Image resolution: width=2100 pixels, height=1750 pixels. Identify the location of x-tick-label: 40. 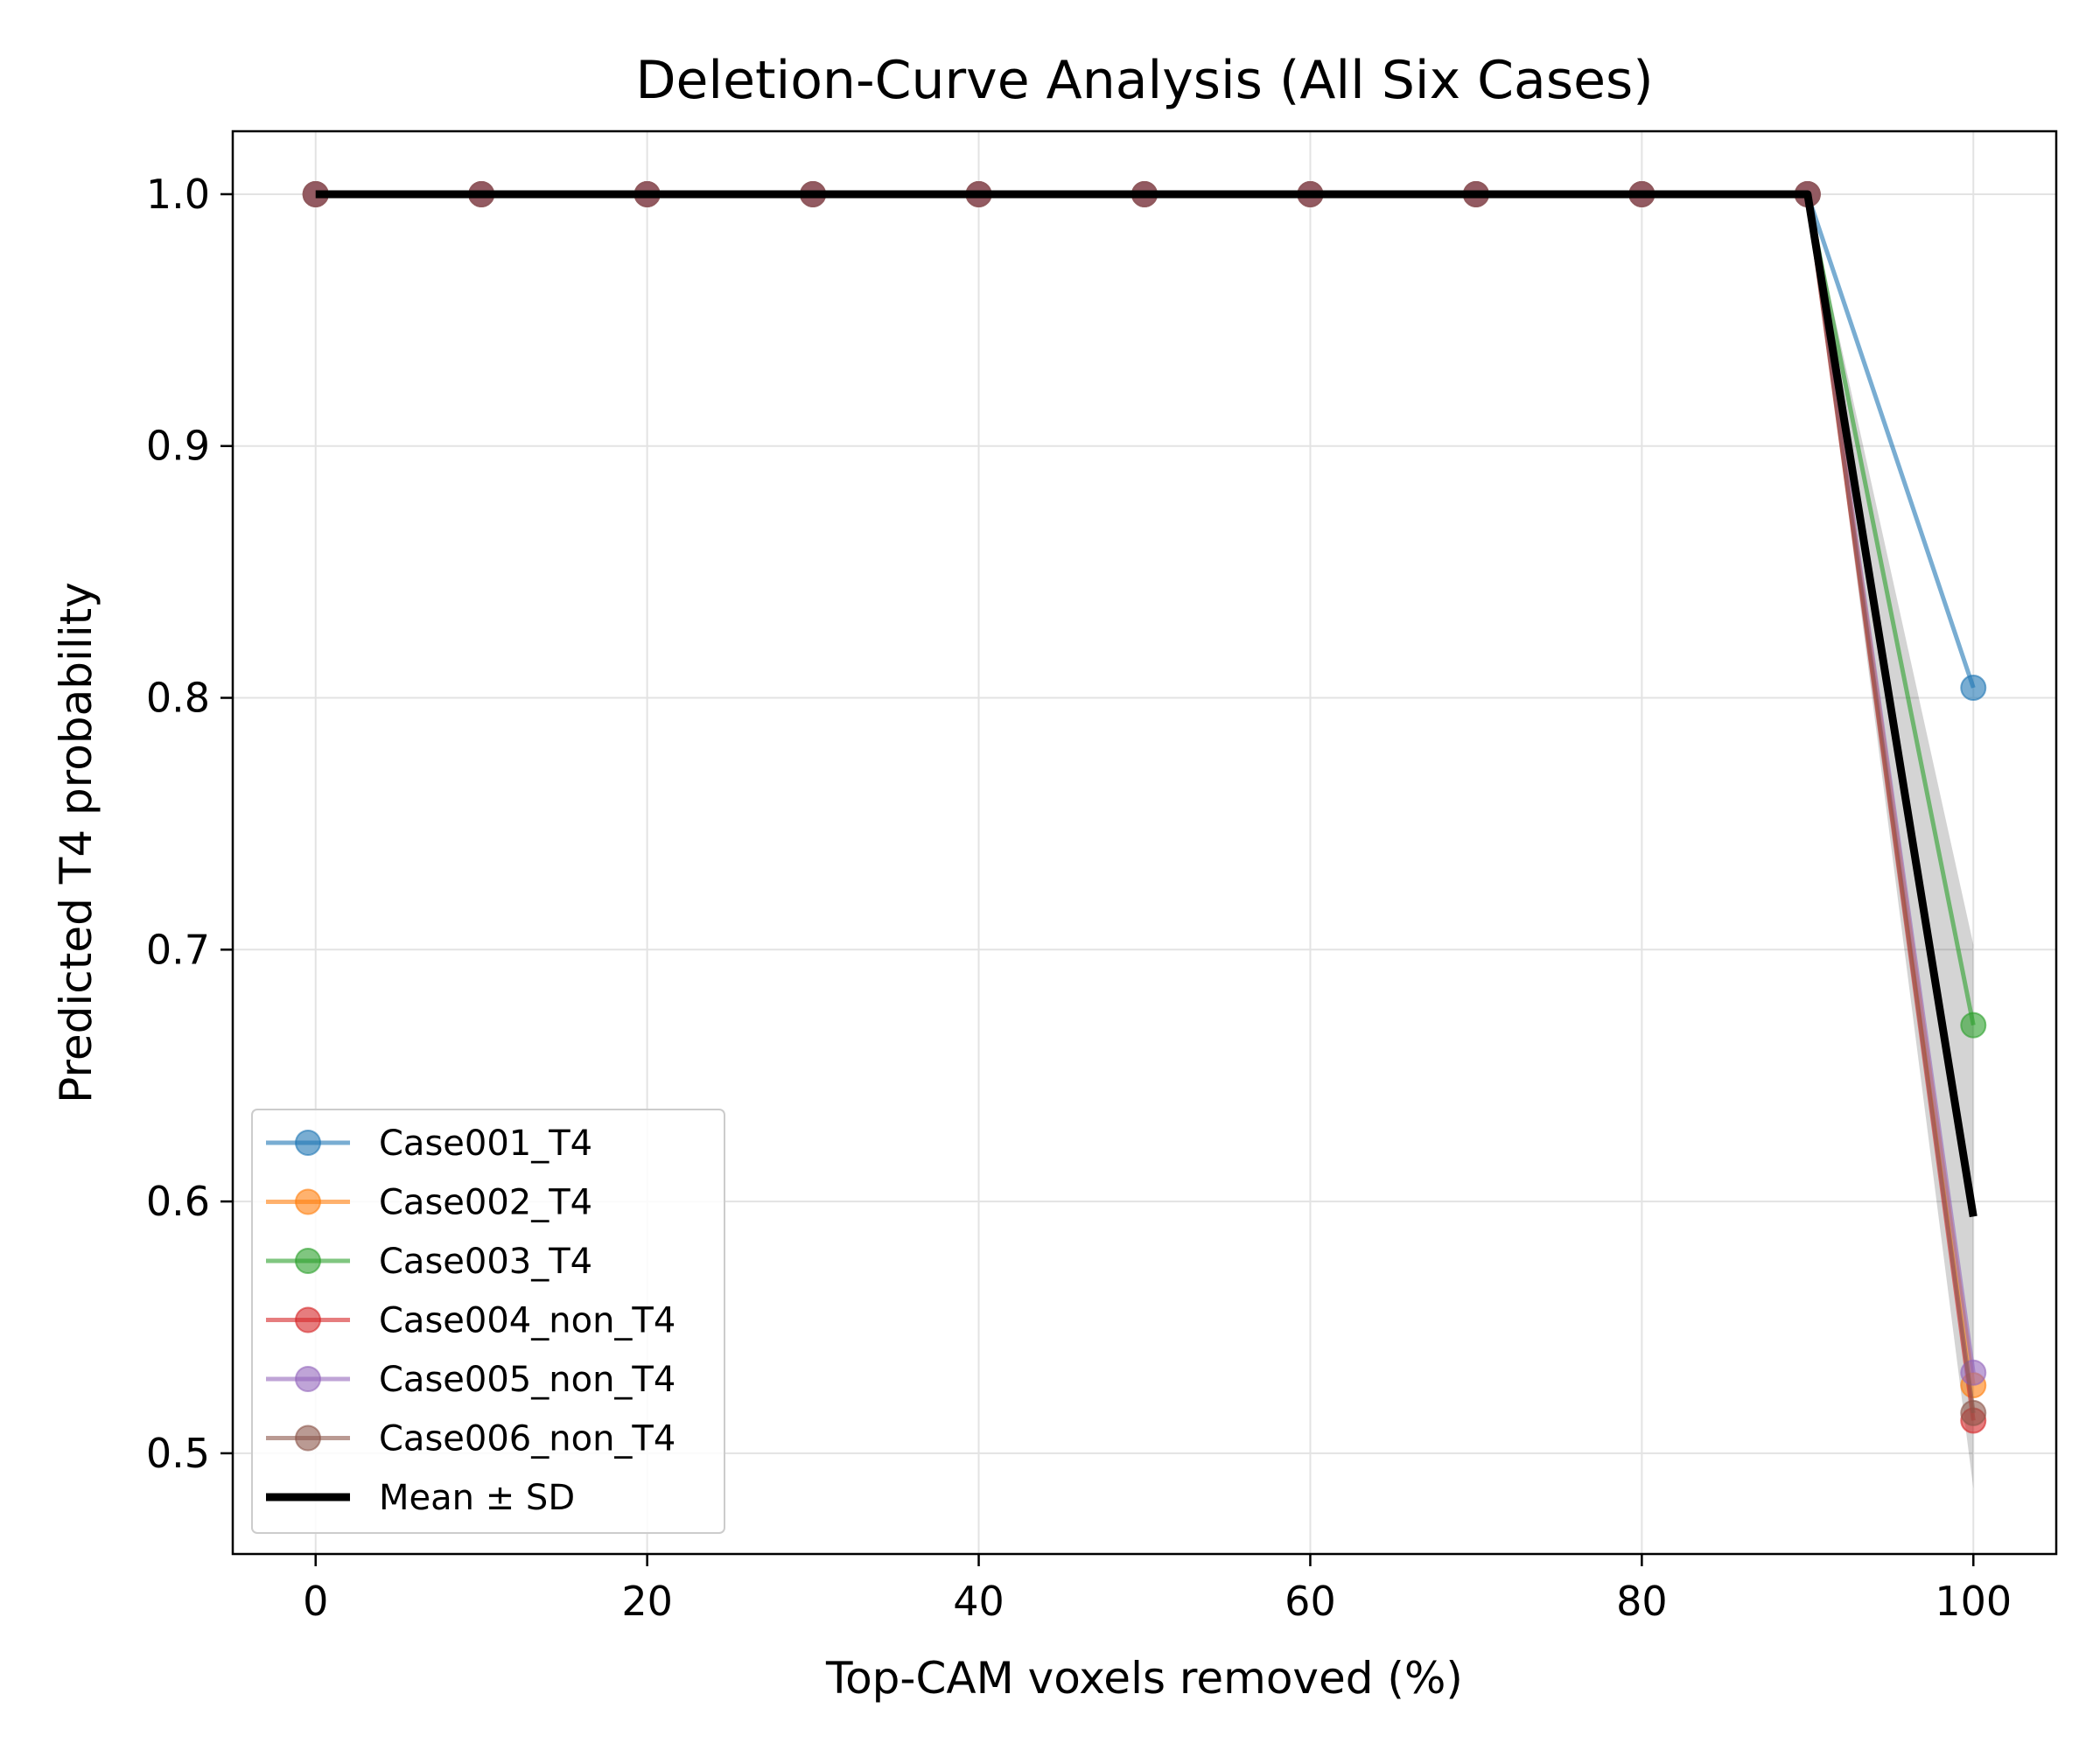
(978, 1601).